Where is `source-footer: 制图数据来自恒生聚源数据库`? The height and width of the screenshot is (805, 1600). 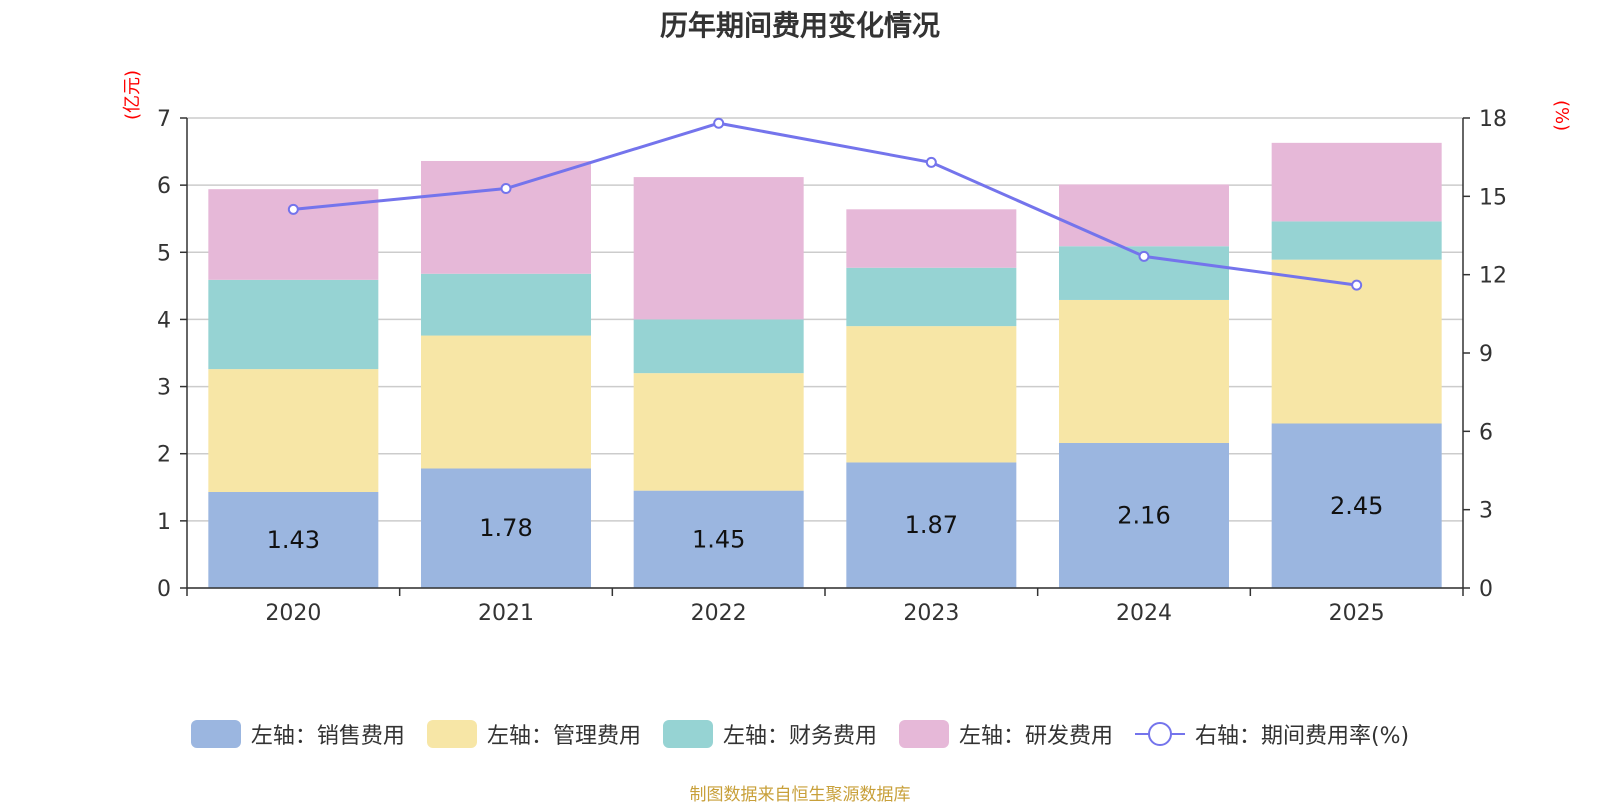 source-footer: 制图数据来自恒生聚源数据库 is located at coordinates (800, 795).